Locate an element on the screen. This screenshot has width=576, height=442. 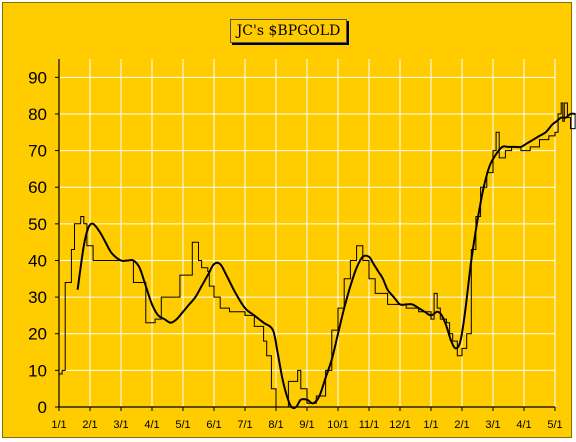
y-tick-label: 90 is located at coordinates (37, 77).